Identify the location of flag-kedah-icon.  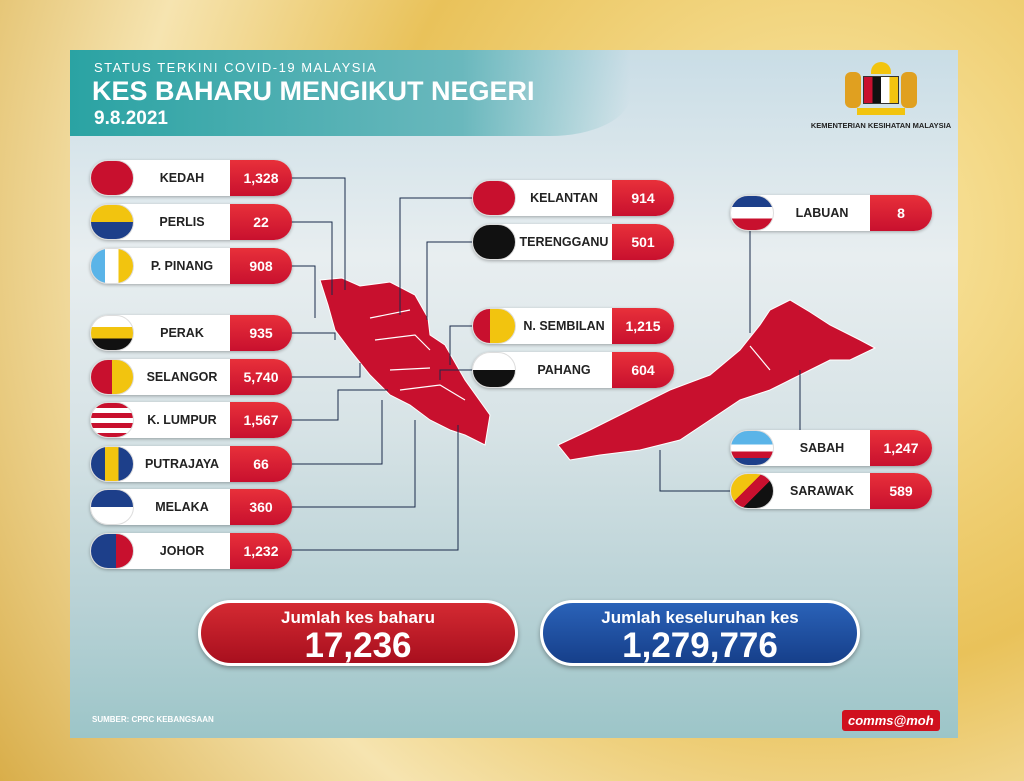
(112, 178).